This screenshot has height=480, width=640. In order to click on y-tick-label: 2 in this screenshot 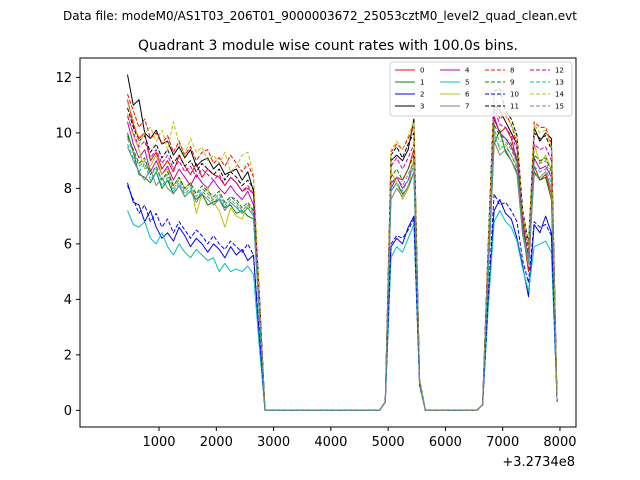, I will do `click(68, 355)`.